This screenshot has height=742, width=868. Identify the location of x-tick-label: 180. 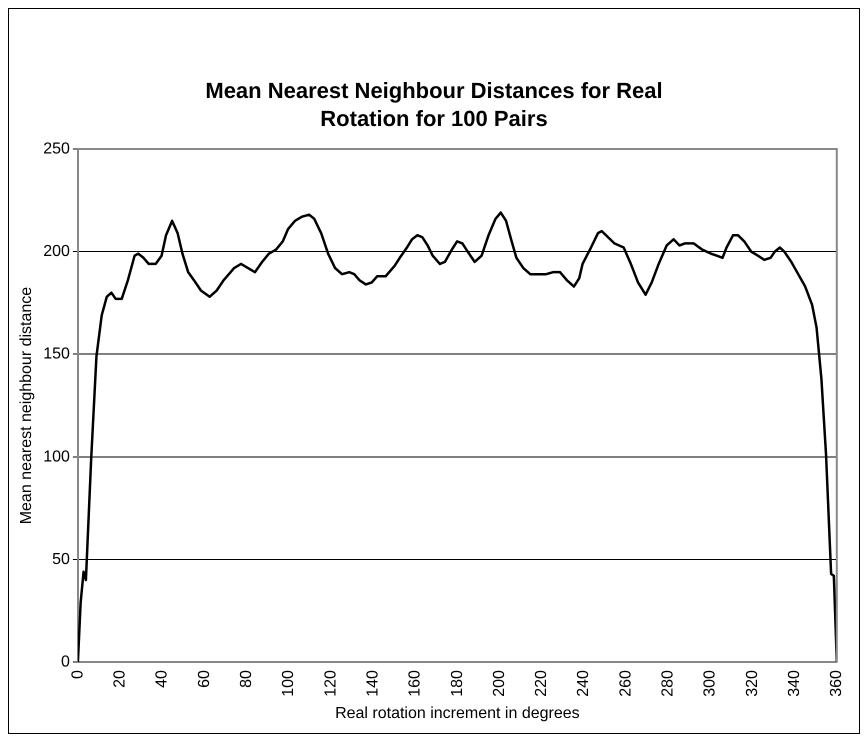
(457, 683).